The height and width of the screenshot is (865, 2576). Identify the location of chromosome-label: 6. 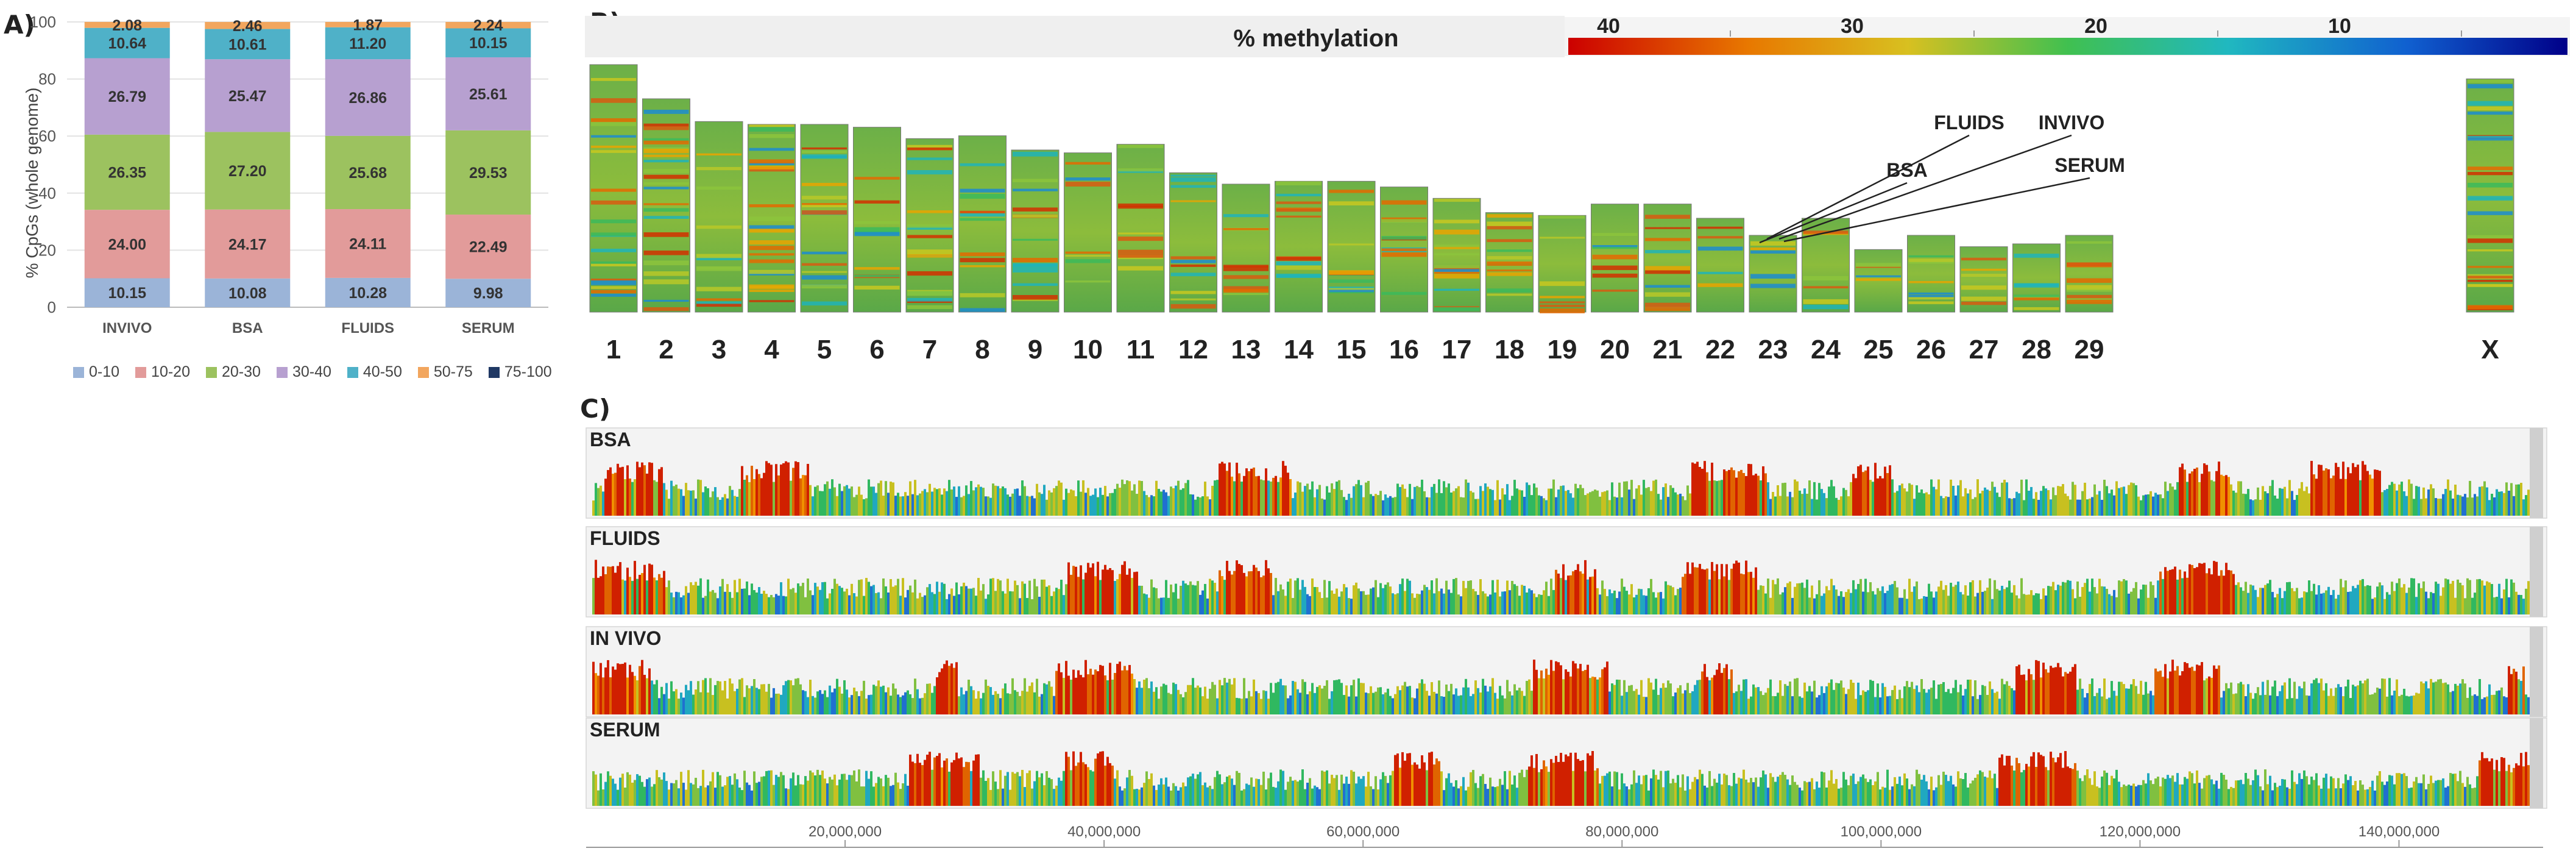
(876, 350).